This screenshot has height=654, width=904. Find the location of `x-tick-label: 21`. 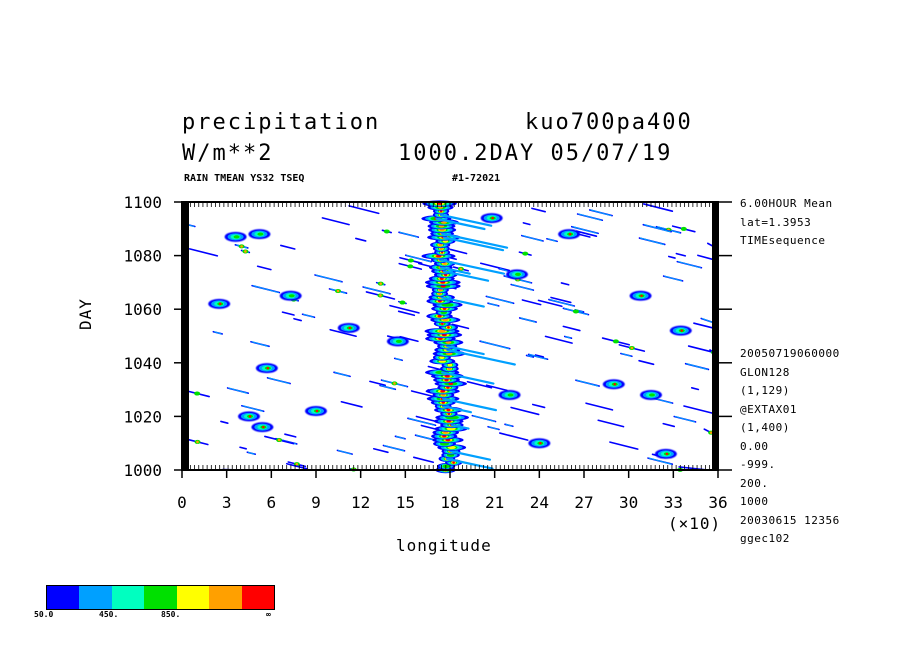

x-tick-label: 21 is located at coordinates (494, 502).